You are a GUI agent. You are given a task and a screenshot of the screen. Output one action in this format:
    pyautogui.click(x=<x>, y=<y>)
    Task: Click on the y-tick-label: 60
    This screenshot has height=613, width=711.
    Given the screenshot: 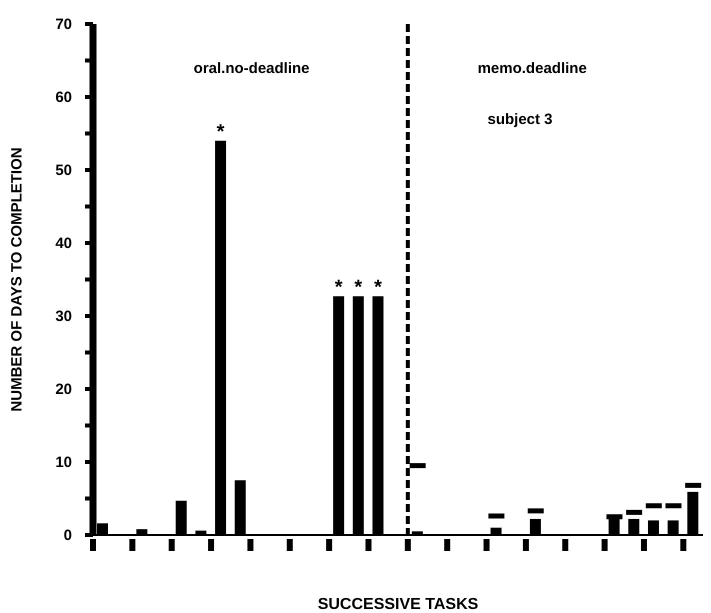 What is the action you would take?
    pyautogui.click(x=63, y=97)
    